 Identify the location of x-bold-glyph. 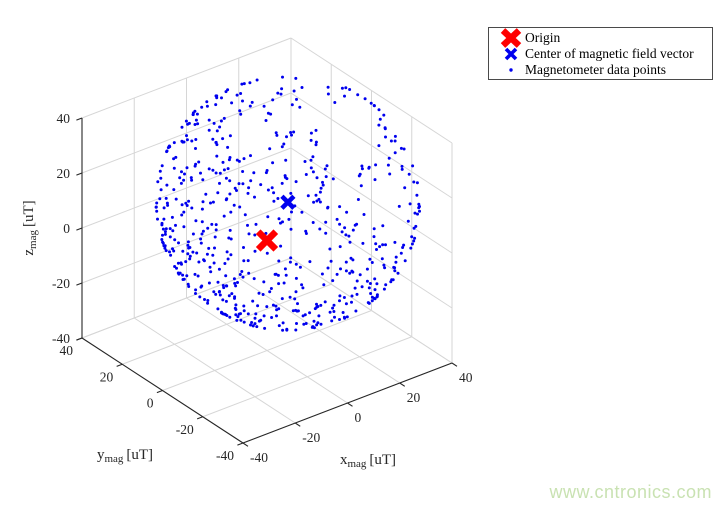
(511, 38).